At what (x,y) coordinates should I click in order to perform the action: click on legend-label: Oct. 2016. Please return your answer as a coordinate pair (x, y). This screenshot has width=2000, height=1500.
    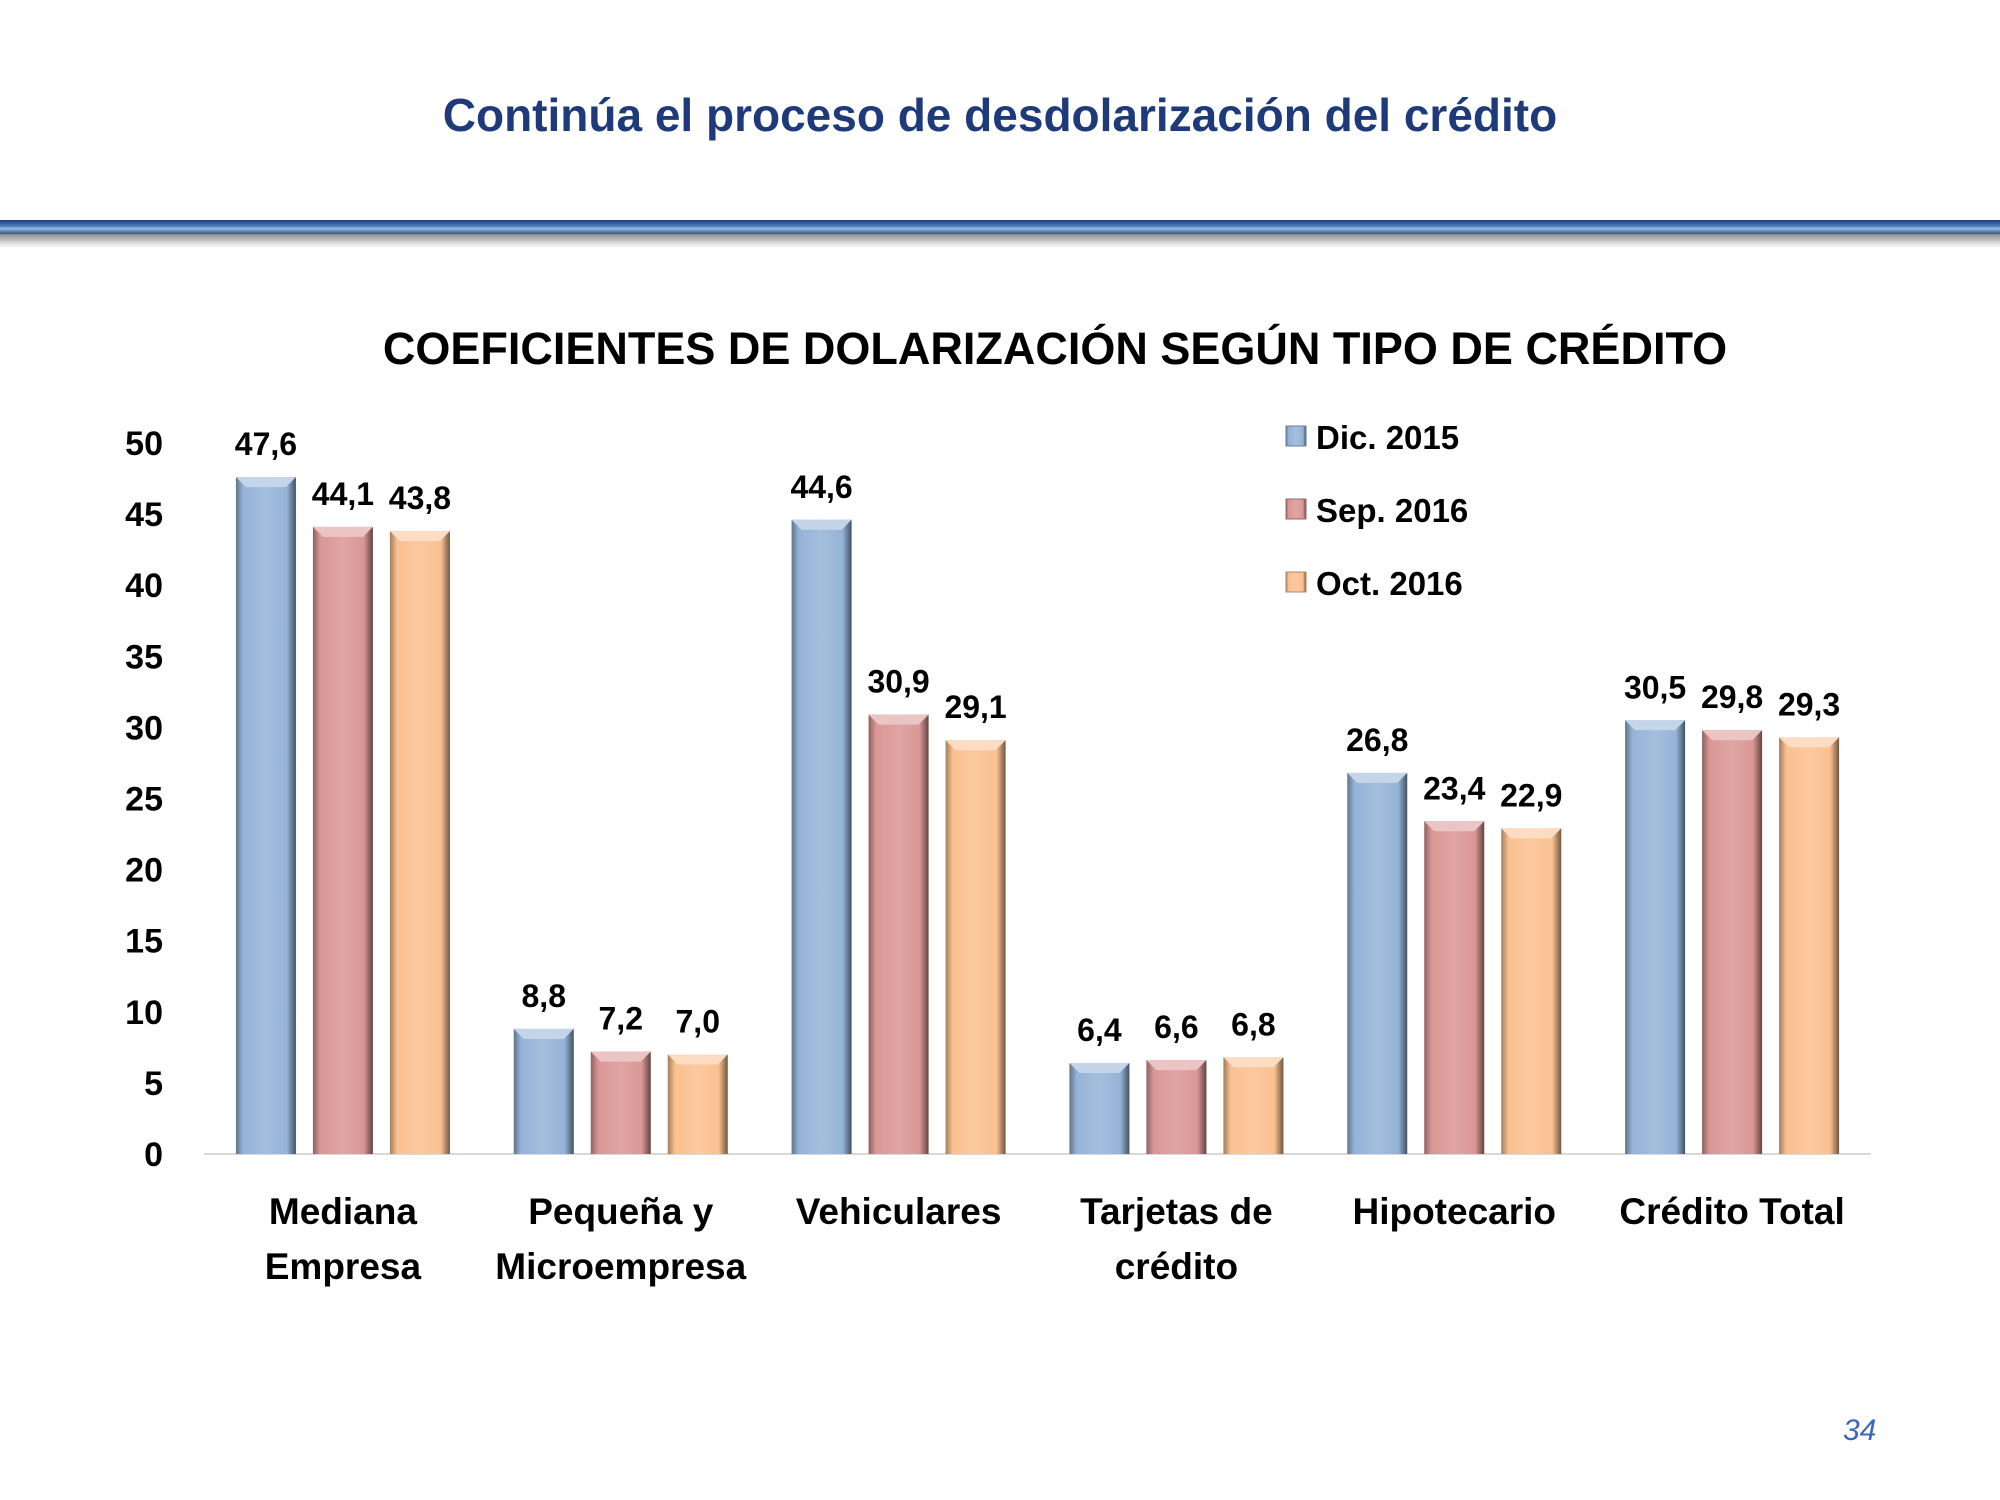
    Looking at the image, I should click on (1389, 583).